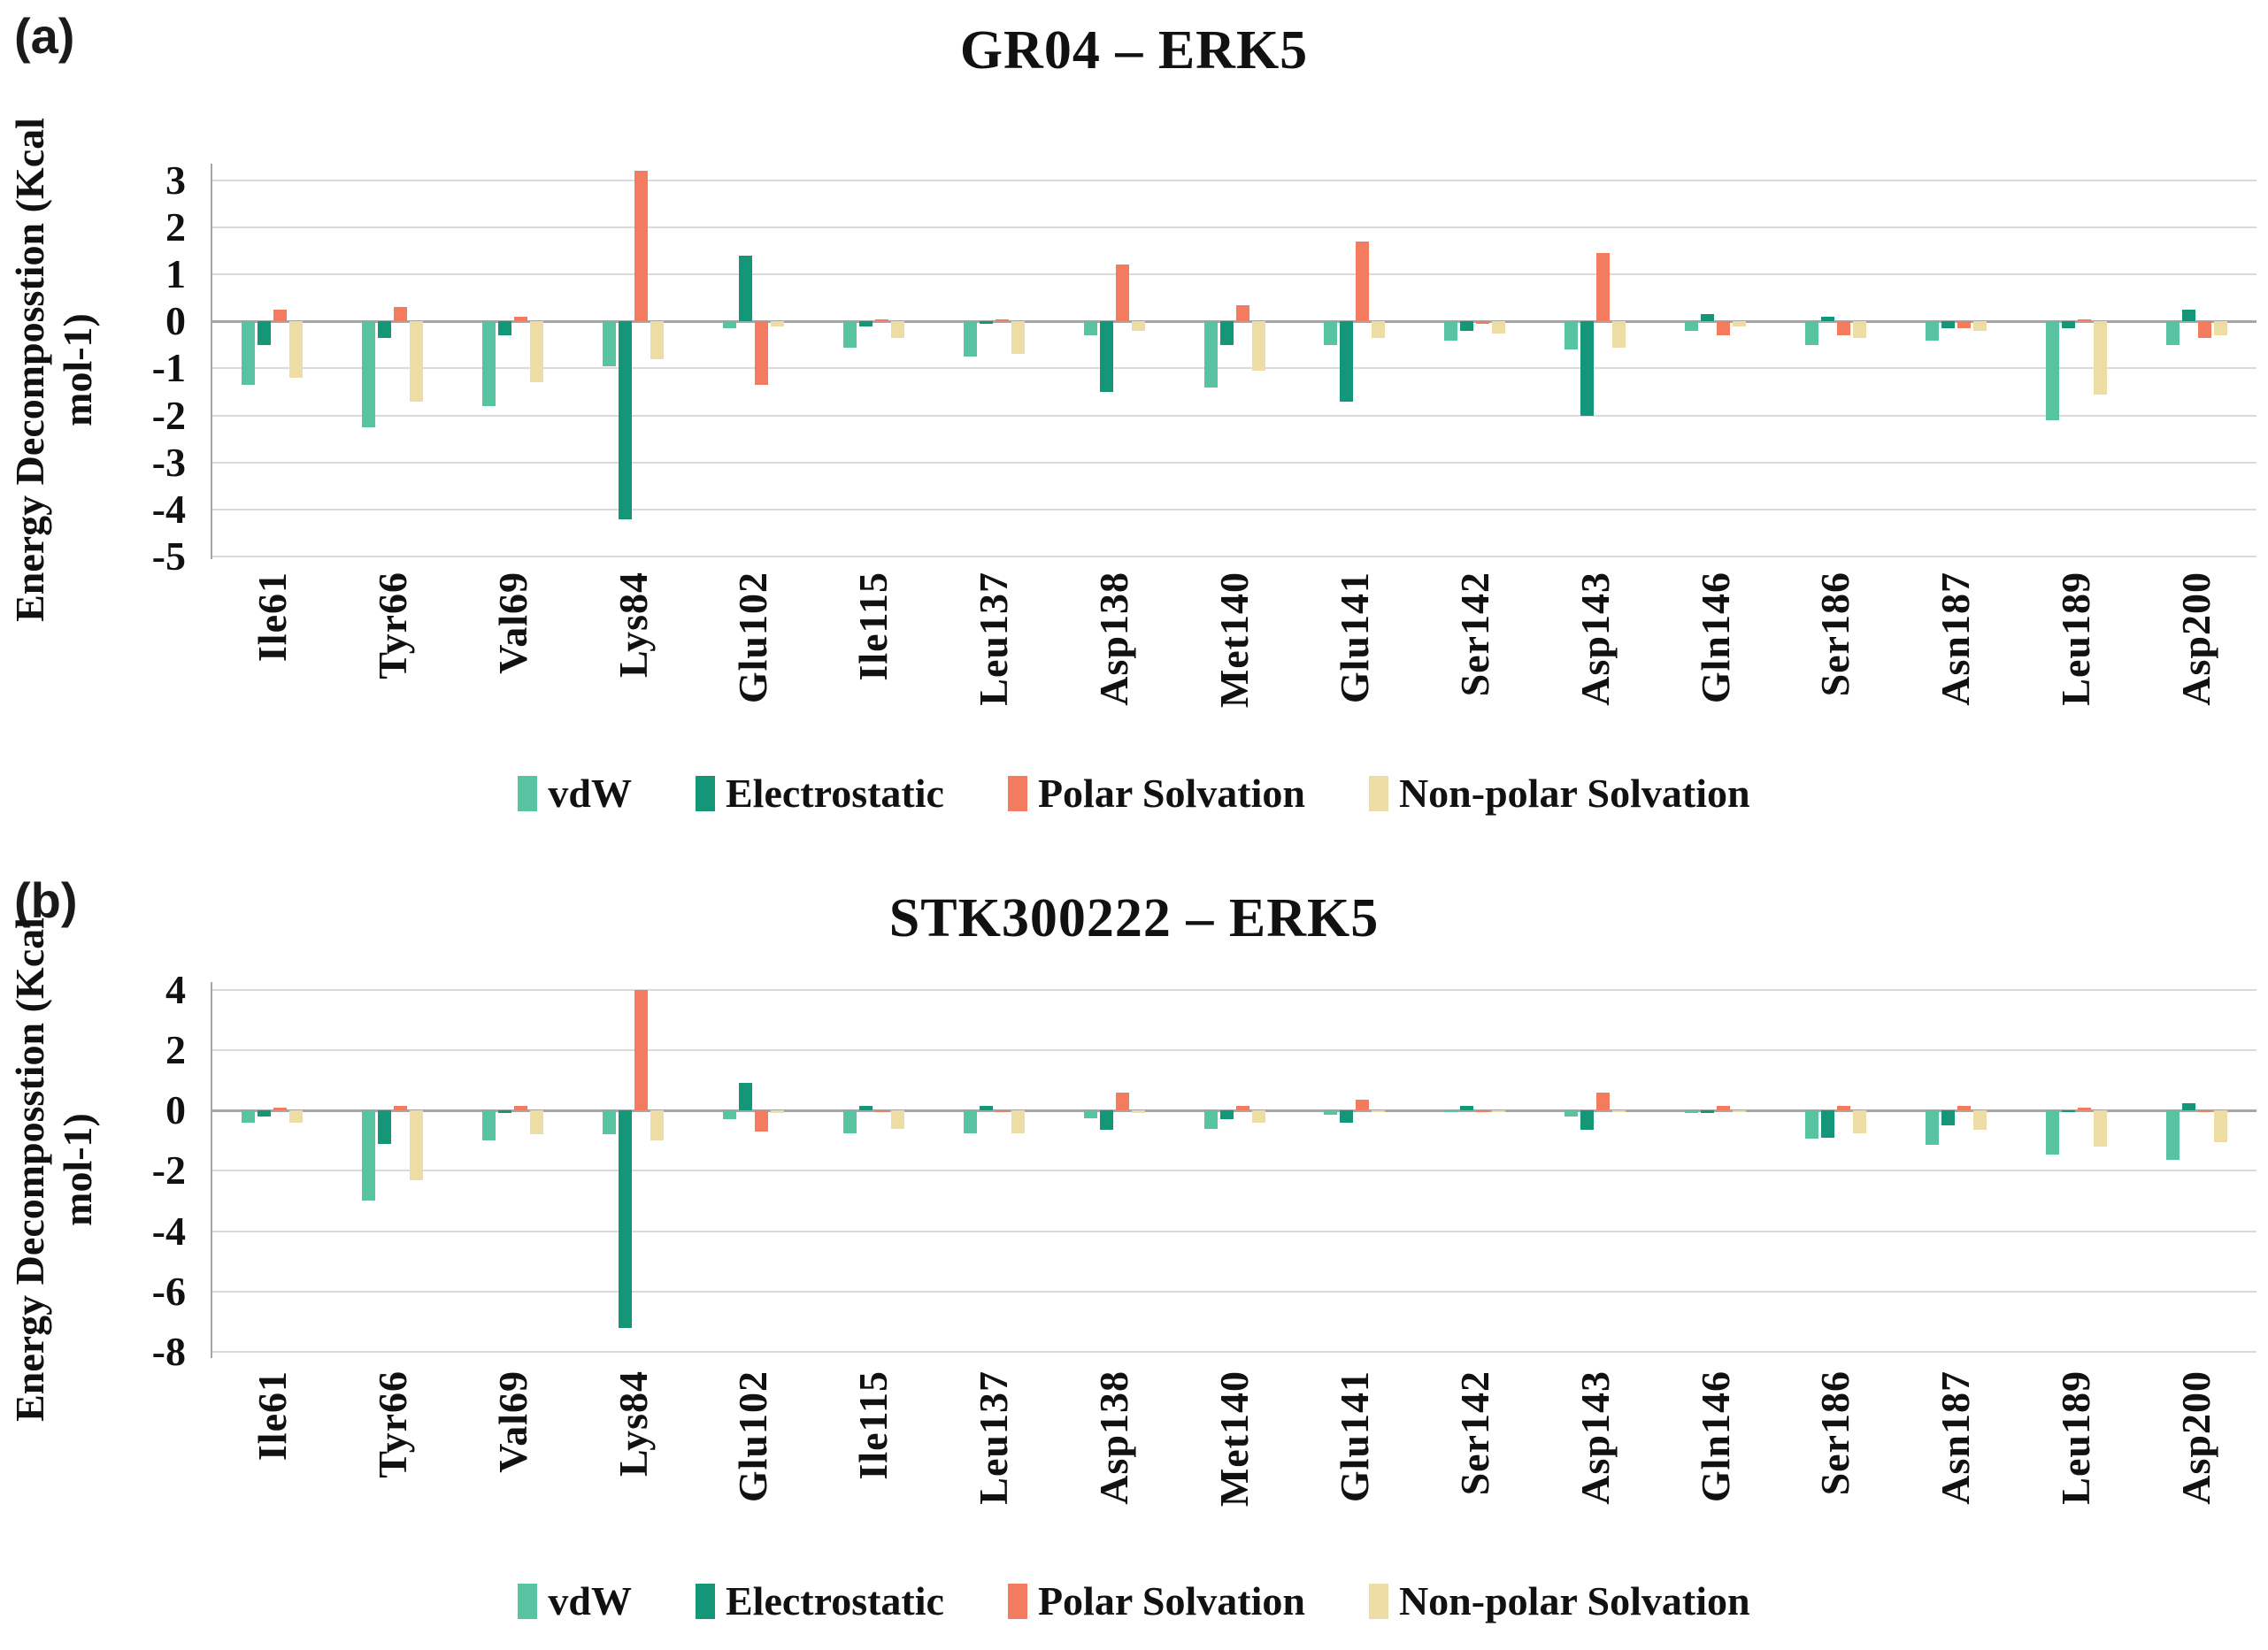  Describe the element at coordinates (175, 274) in the screenshot. I see `y-tick-label: 1` at that location.